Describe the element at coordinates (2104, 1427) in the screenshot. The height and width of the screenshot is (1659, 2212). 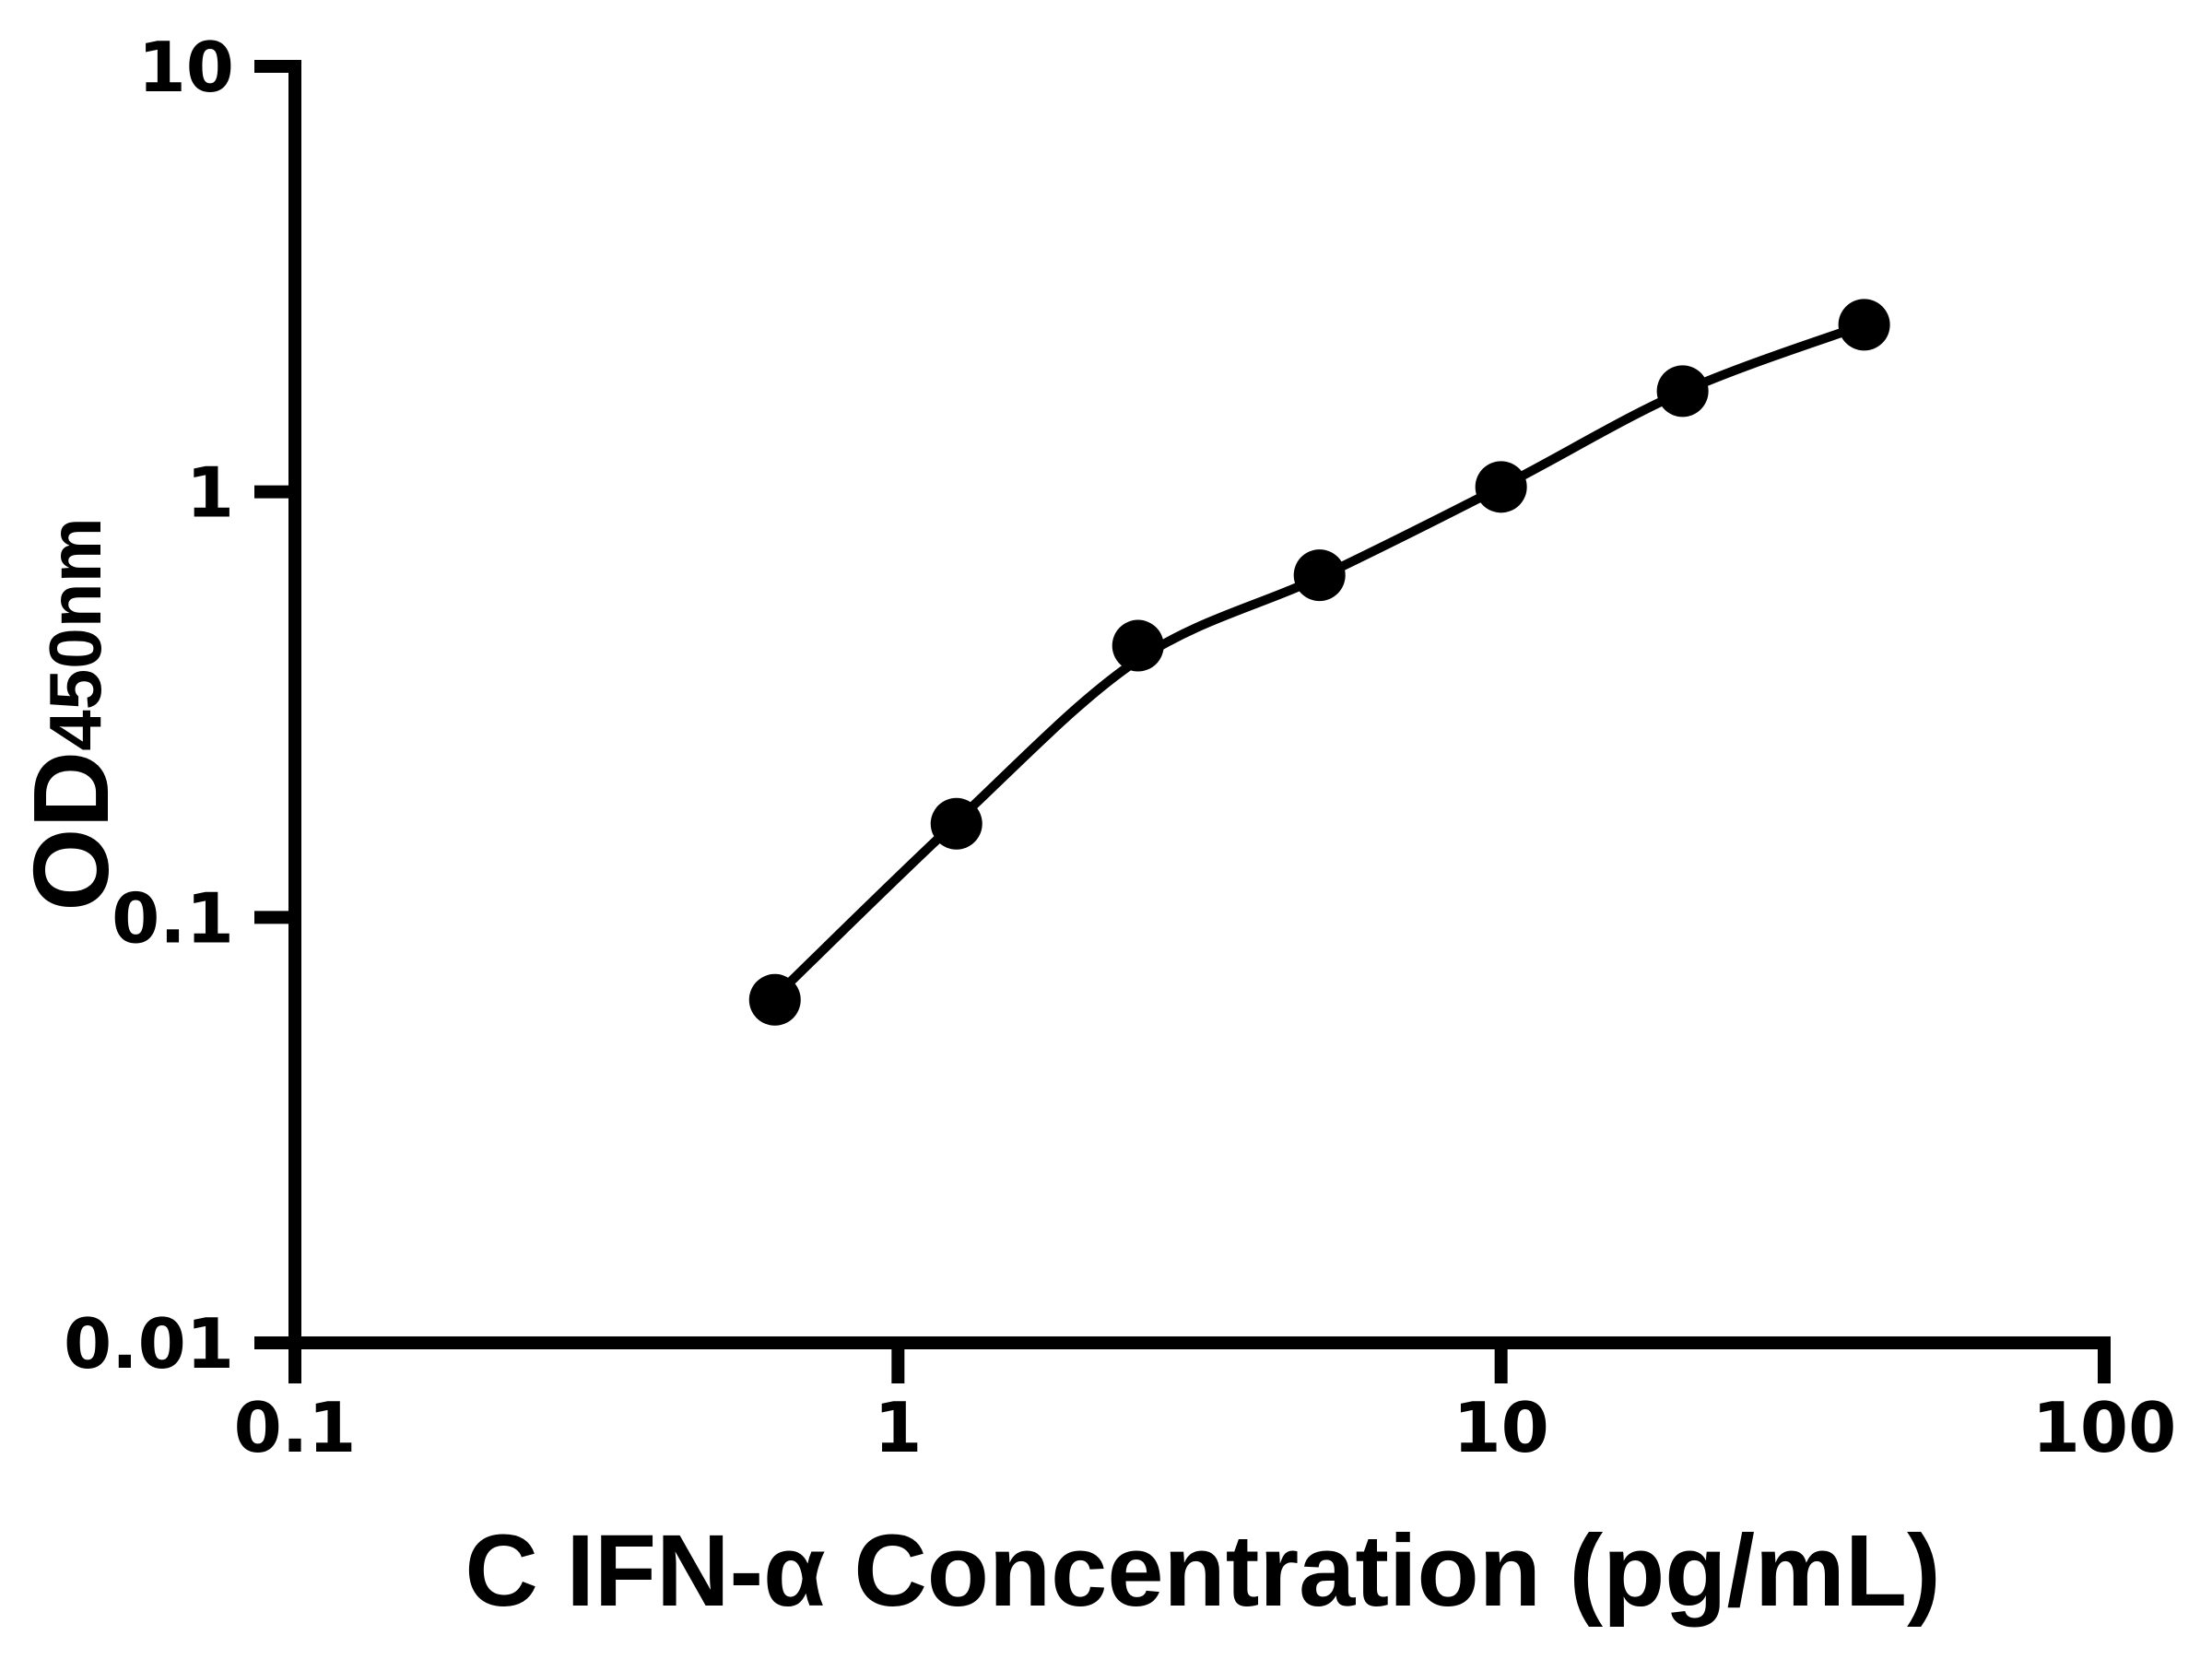
I see `x-tick-label: 100` at that location.